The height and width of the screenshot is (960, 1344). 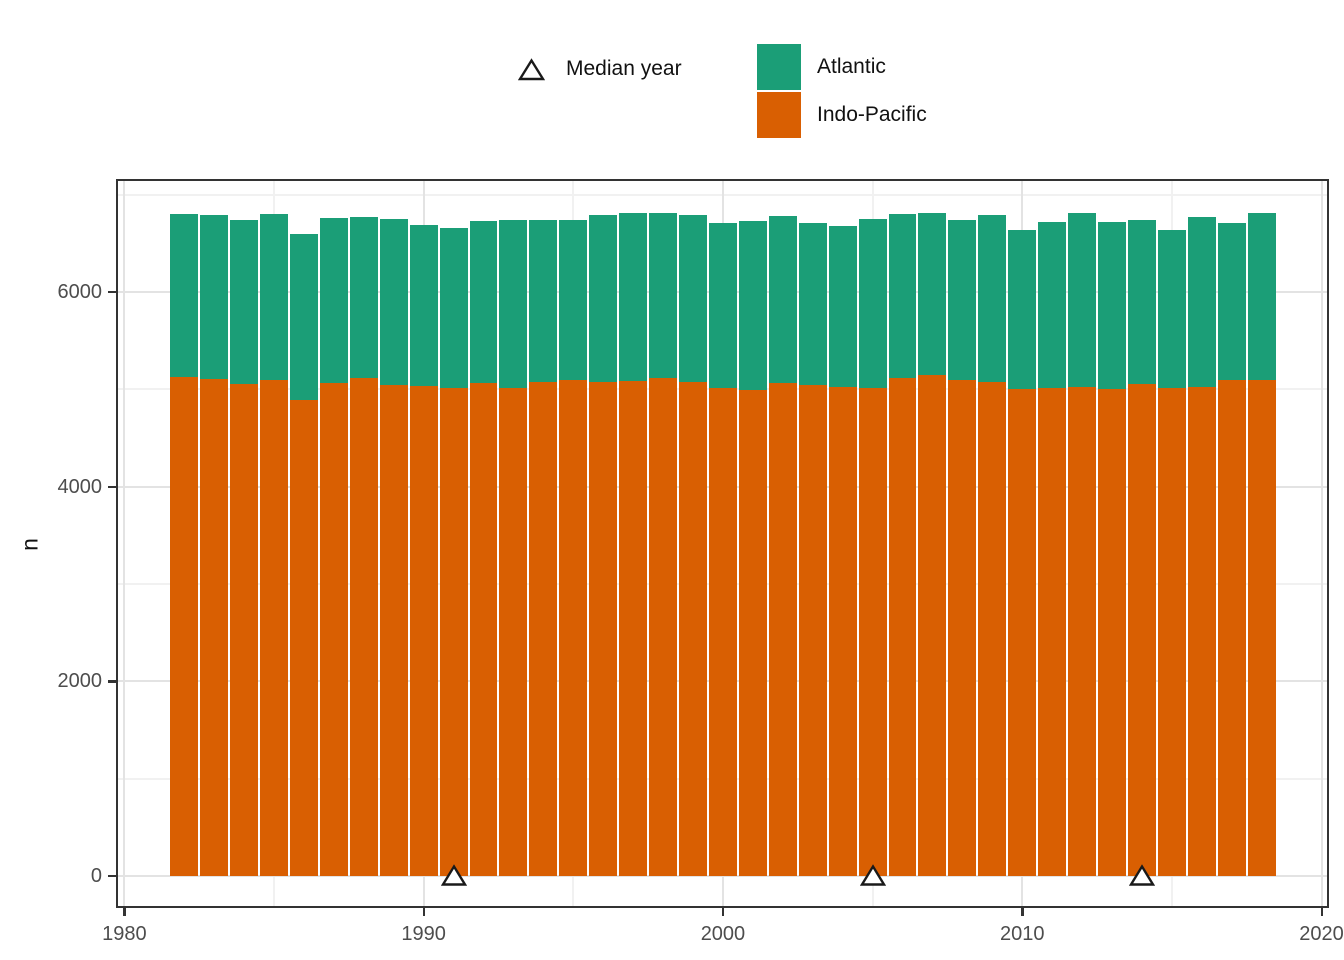 What do you see at coordinates (80, 681) in the screenshot?
I see `y-tick-label-2000: 2000` at bounding box center [80, 681].